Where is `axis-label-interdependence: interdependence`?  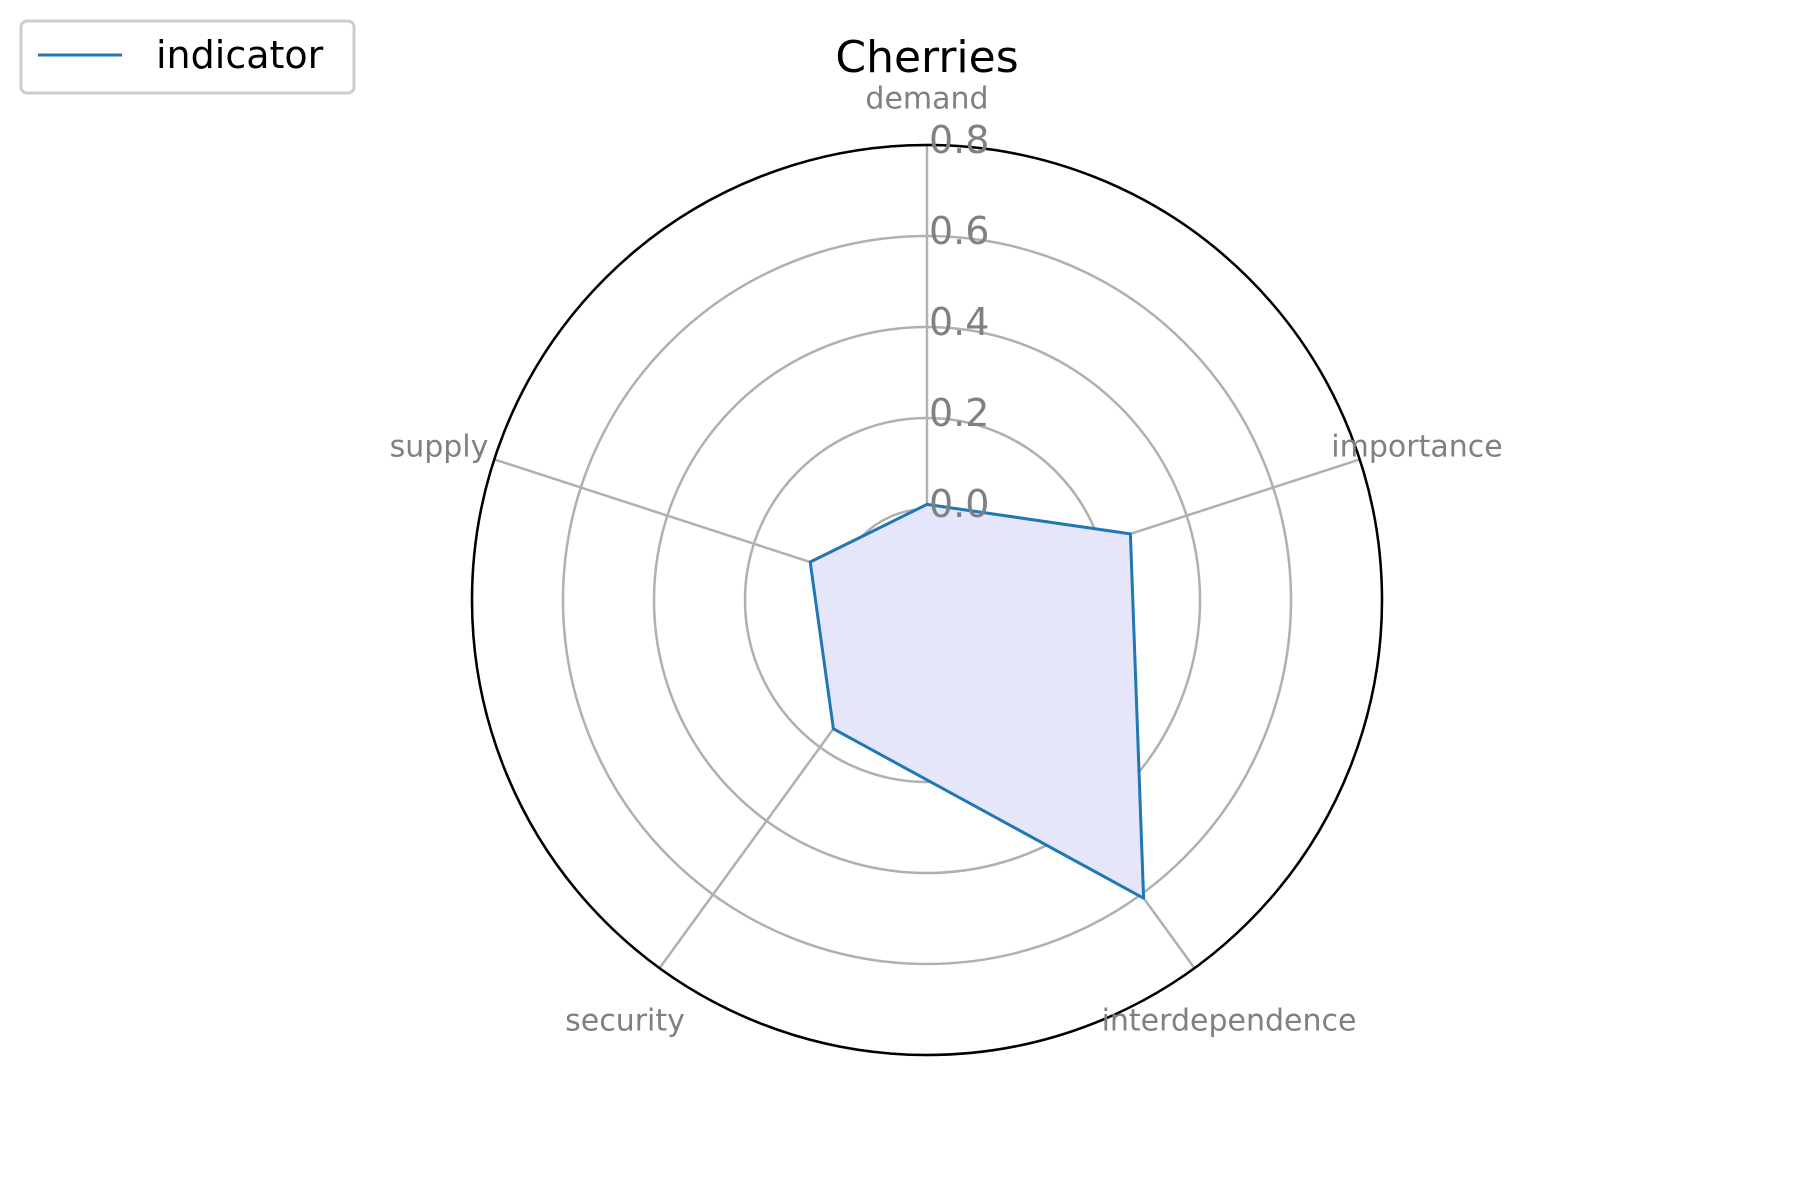
axis-label-interdependence: interdependence is located at coordinates (1229, 1021).